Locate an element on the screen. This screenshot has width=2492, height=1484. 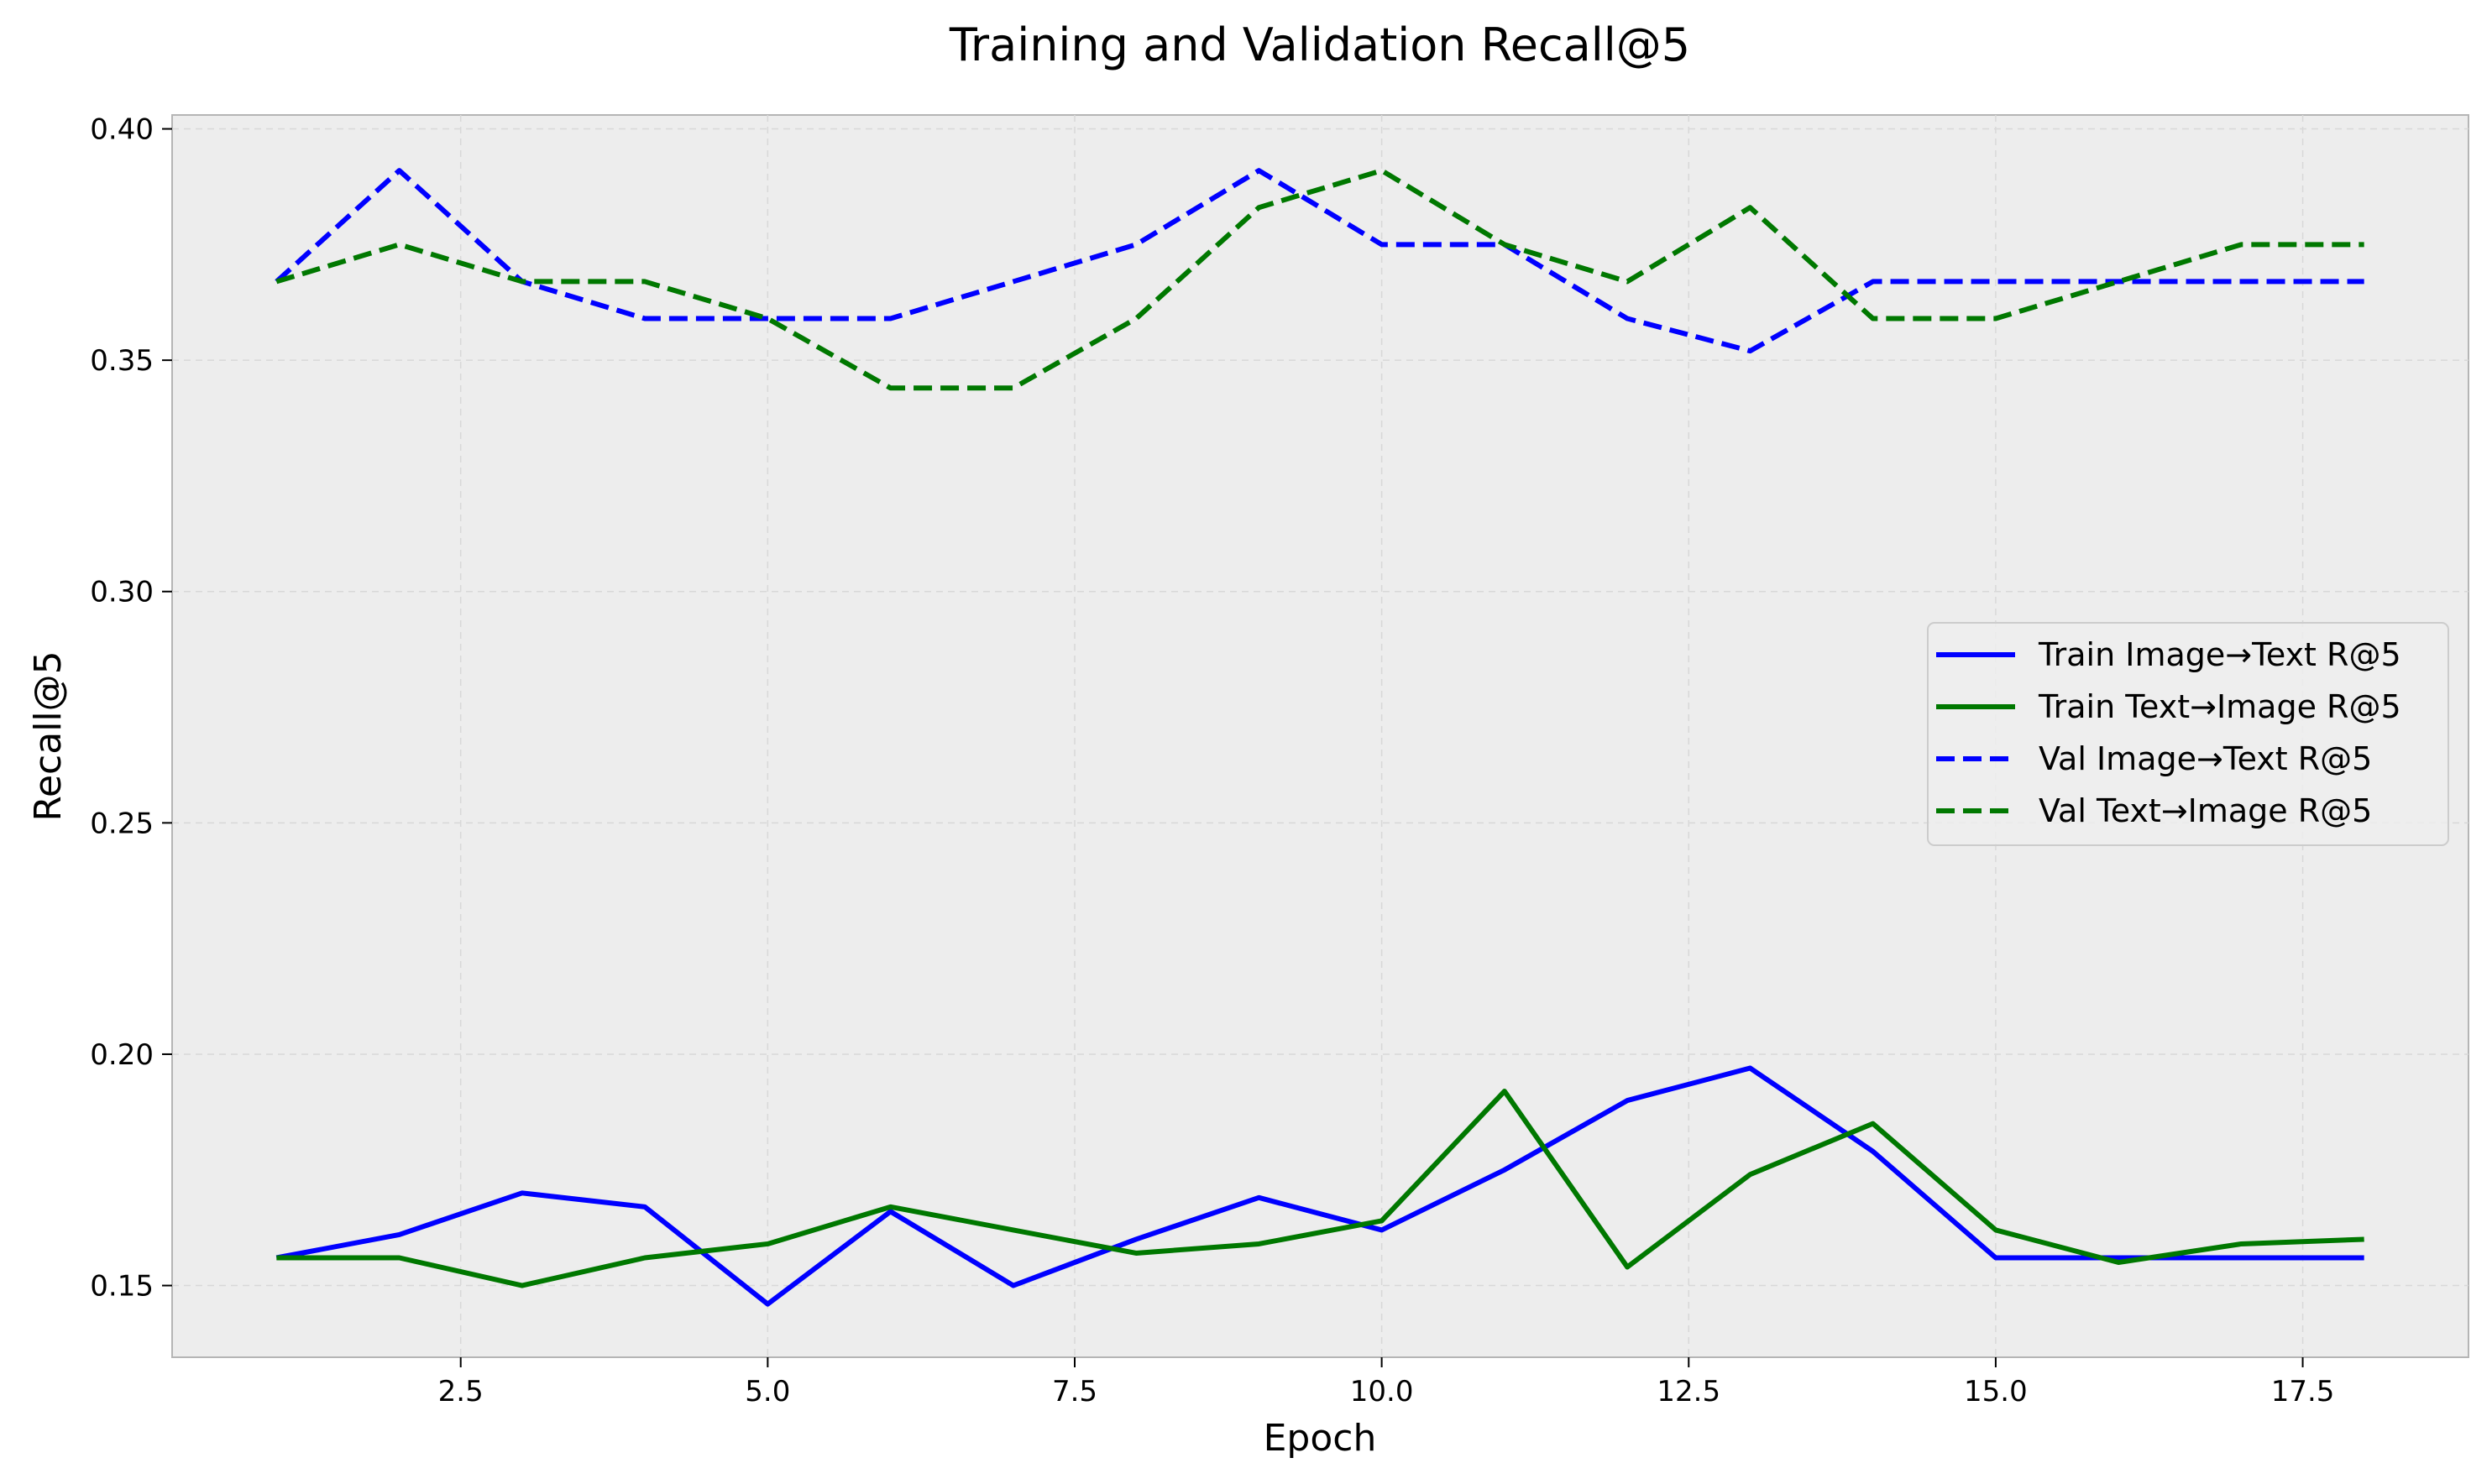
chart-title: Training and Validation Recall@5 is located at coordinates (1319, 44).